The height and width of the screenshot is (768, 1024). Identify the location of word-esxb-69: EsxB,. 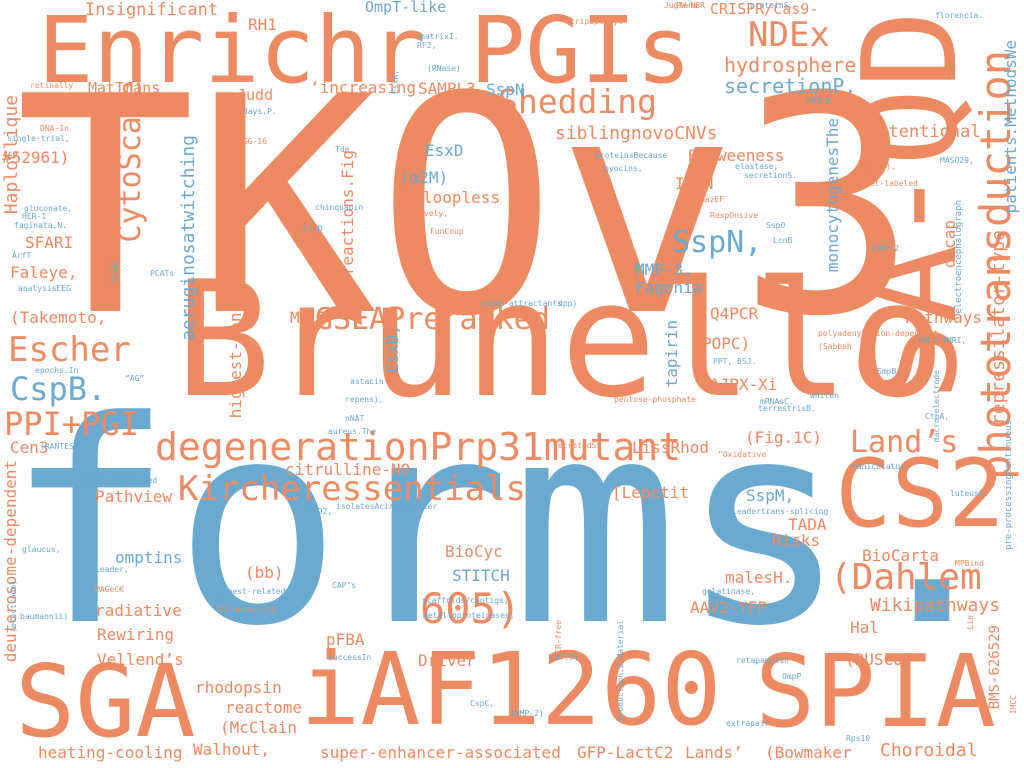
(392, 349).